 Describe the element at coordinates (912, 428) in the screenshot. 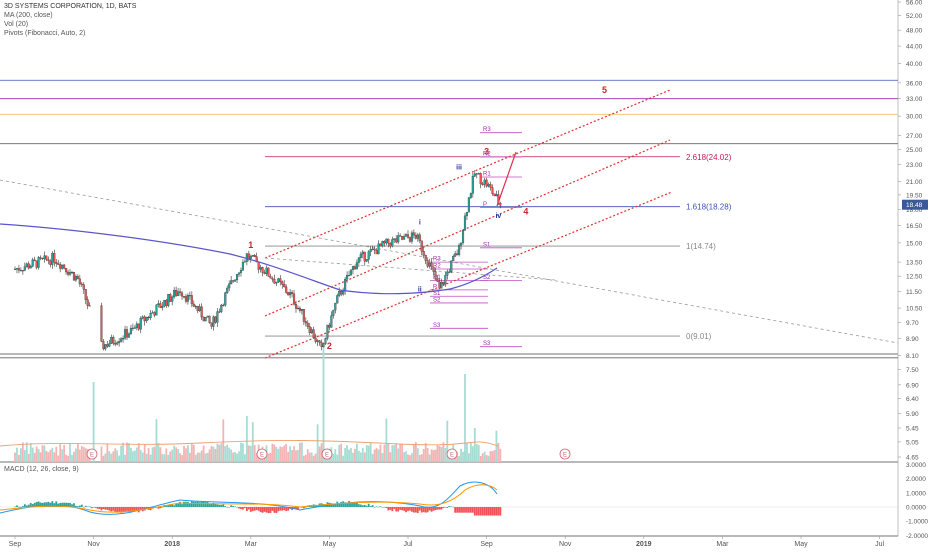

I see `price-tick-label: 5.45` at that location.